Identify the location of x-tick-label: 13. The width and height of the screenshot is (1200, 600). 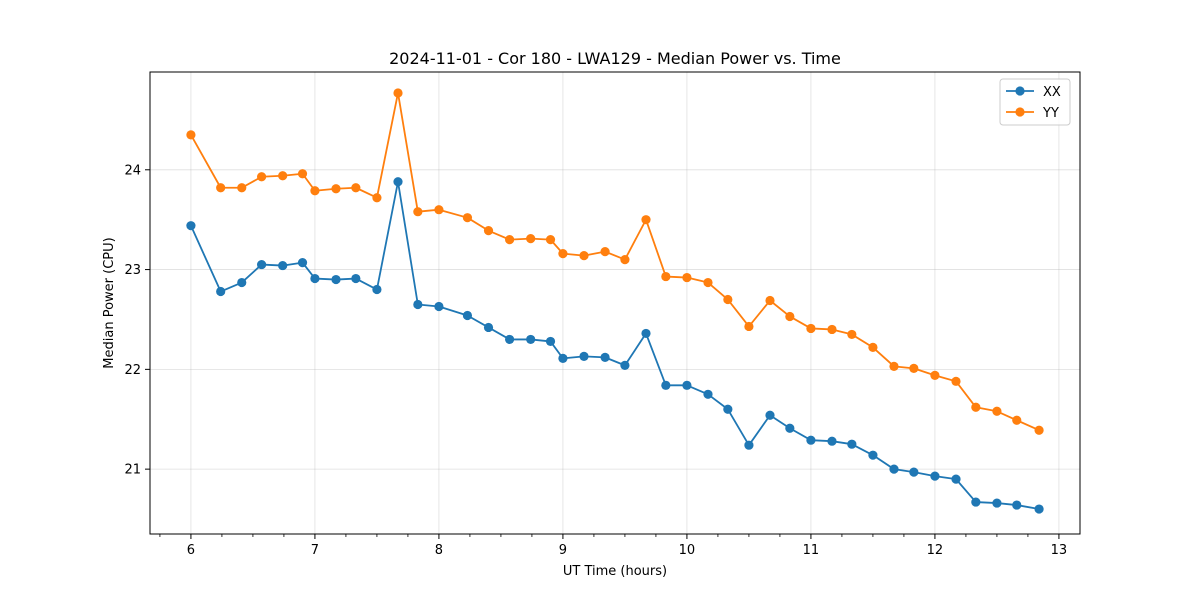
(1059, 550).